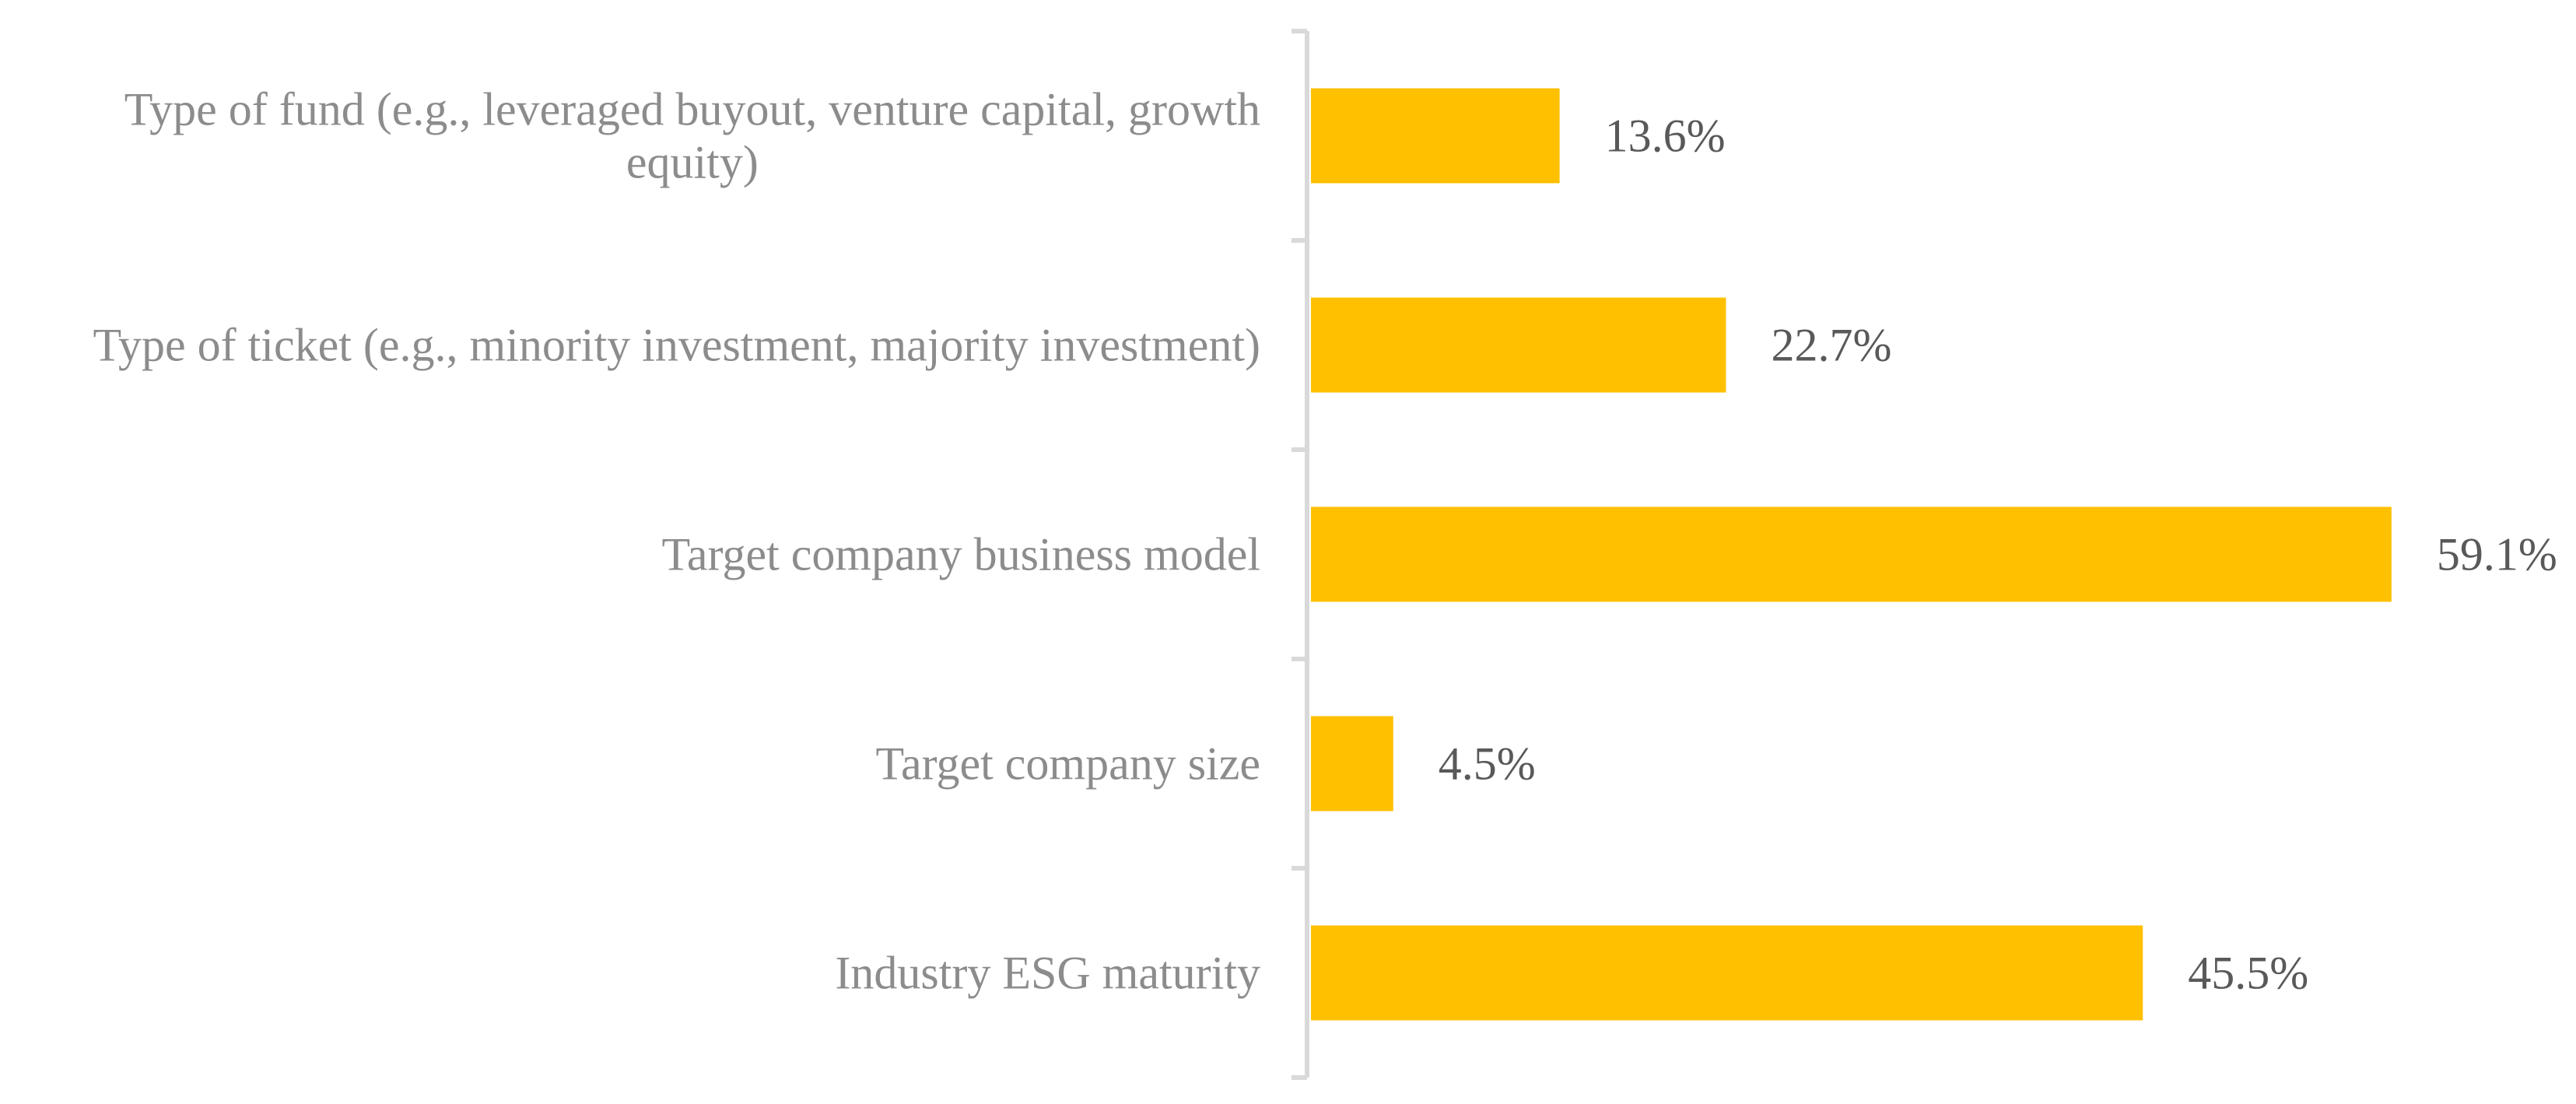 The width and height of the screenshot is (2576, 1104). I want to click on category-label: Target company size, so click(1067, 764).